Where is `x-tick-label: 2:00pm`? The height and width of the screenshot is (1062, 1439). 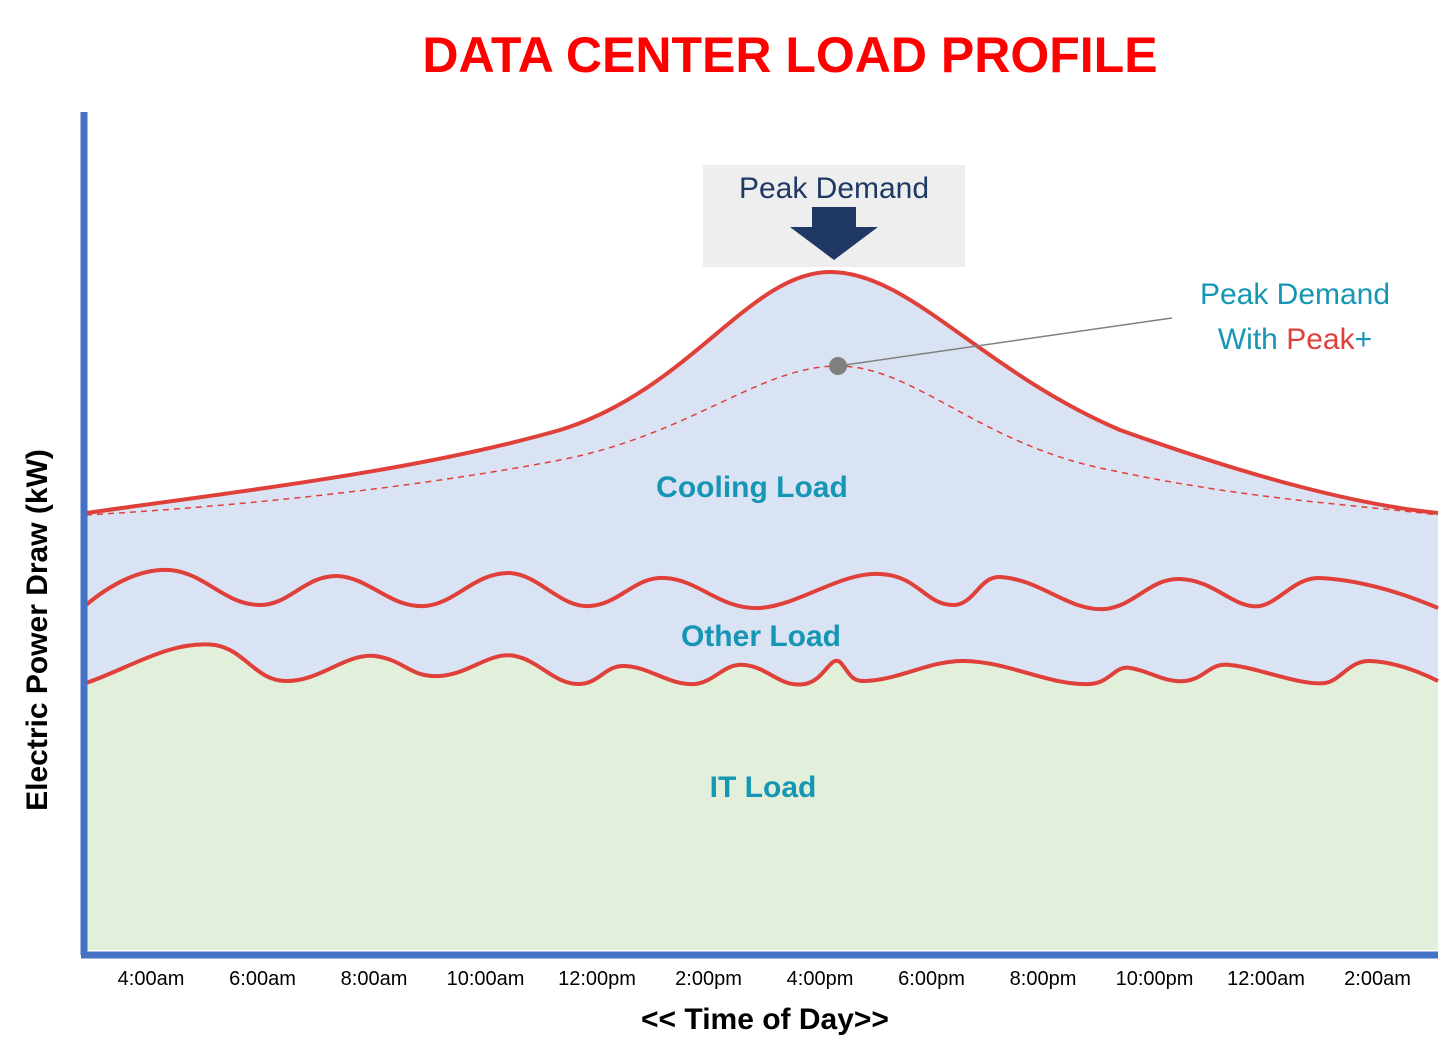 x-tick-label: 2:00pm is located at coordinates (708, 979).